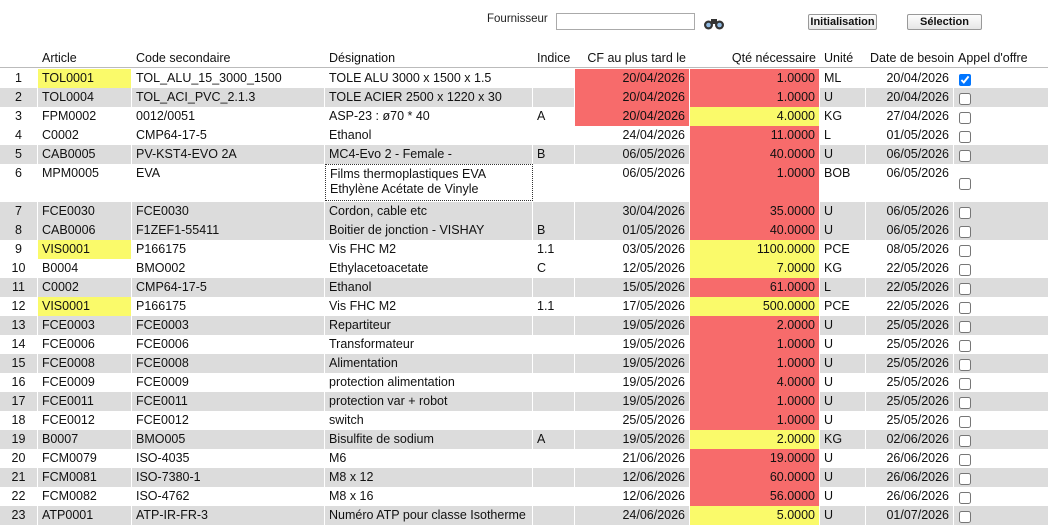 Image resolution: width=1050 pixels, height=525 pixels. Describe the element at coordinates (714, 23) in the screenshot. I see `search-icon` at that location.